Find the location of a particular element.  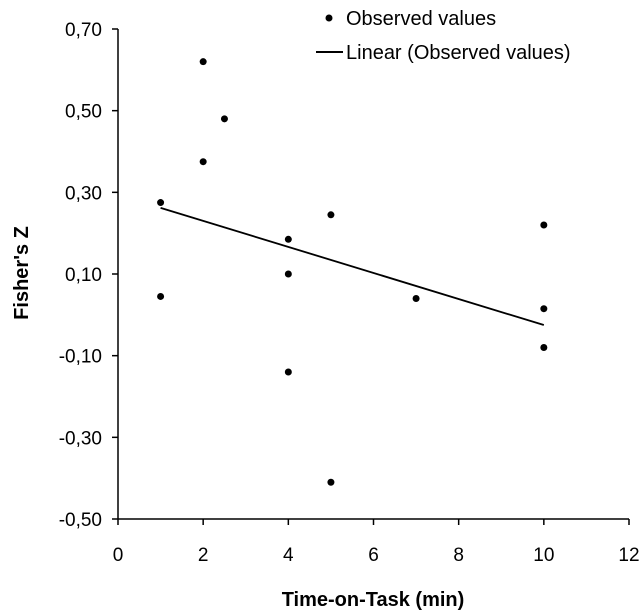

trendline-layer is located at coordinates (352, 266).